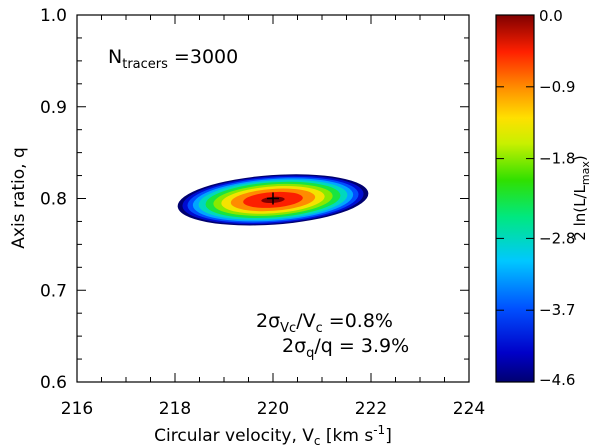 The image size is (592, 447). Describe the element at coordinates (53, 383) in the screenshot. I see `y-tick-label: 0.6` at that location.